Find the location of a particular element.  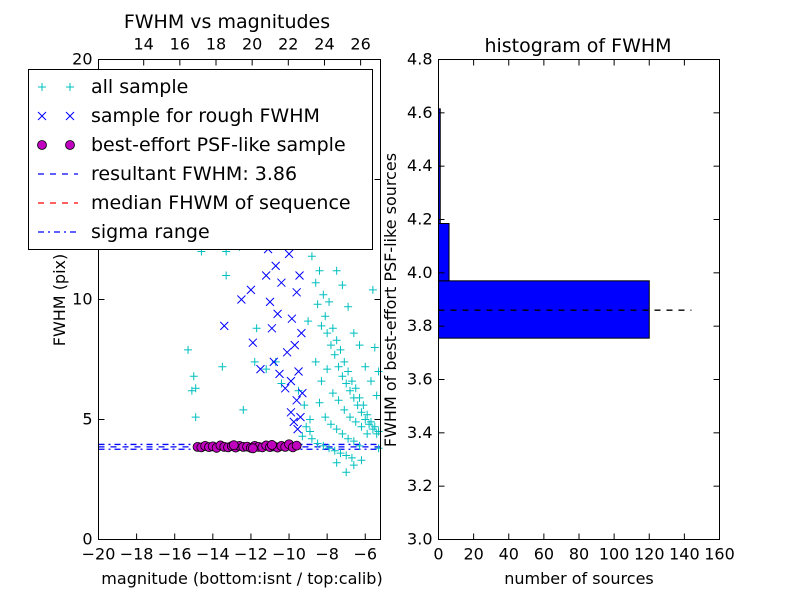

left-toptick-label-5: 24 is located at coordinates (324, 44).